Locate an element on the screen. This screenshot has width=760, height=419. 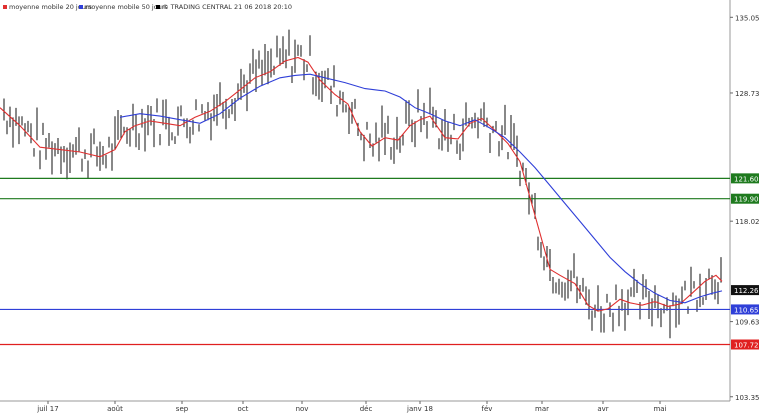
legend-swatch-black is located at coordinates (158, 7).